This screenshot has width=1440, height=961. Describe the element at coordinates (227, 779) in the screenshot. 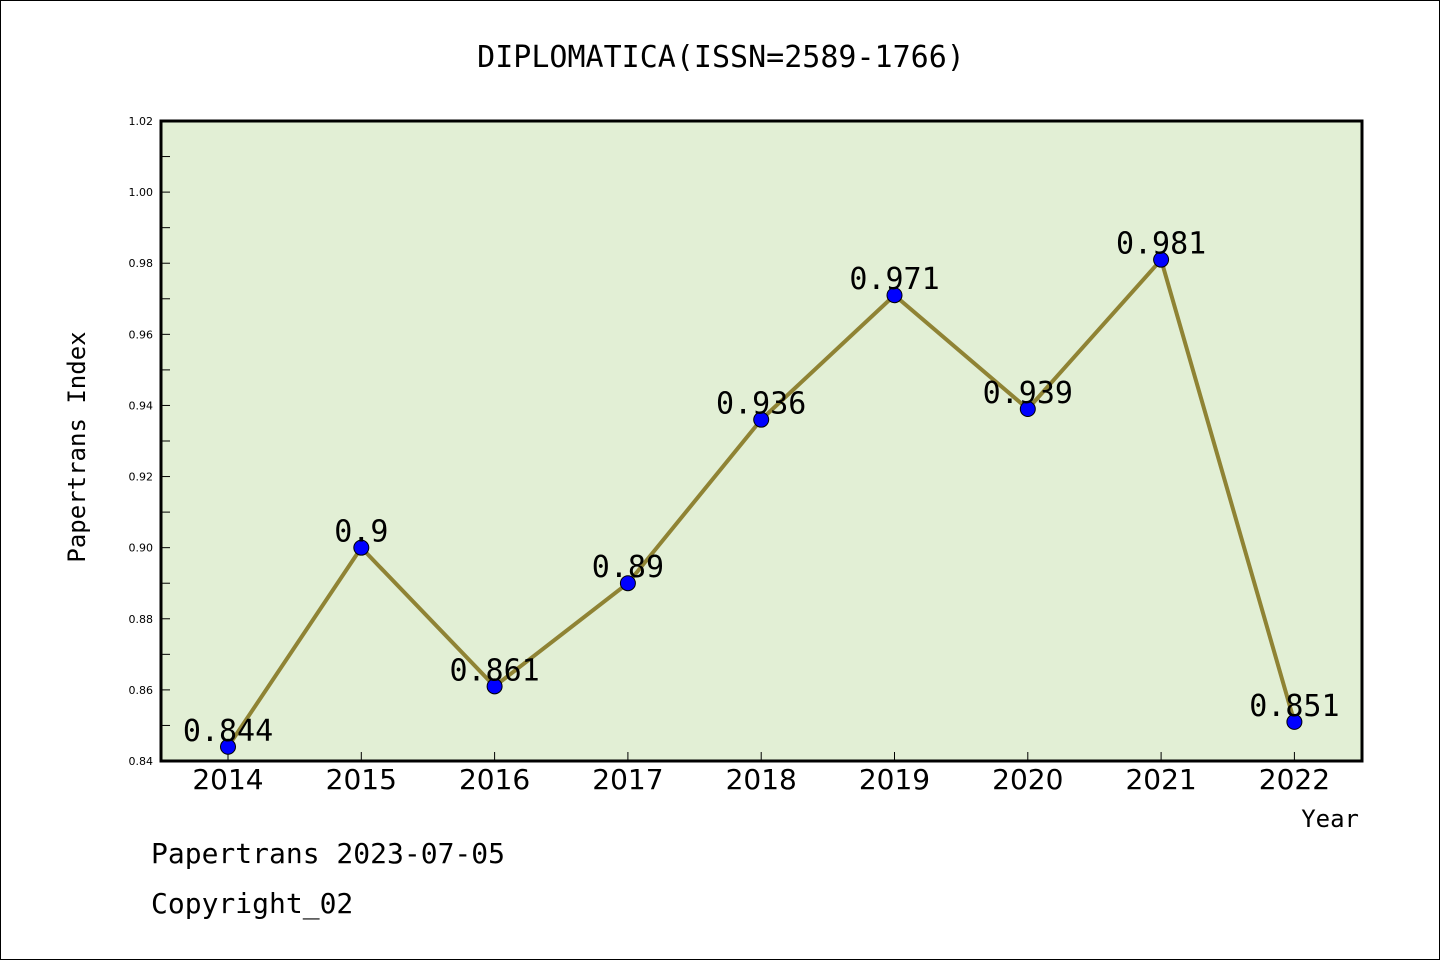

I see `x-tick-label: 2014` at that location.